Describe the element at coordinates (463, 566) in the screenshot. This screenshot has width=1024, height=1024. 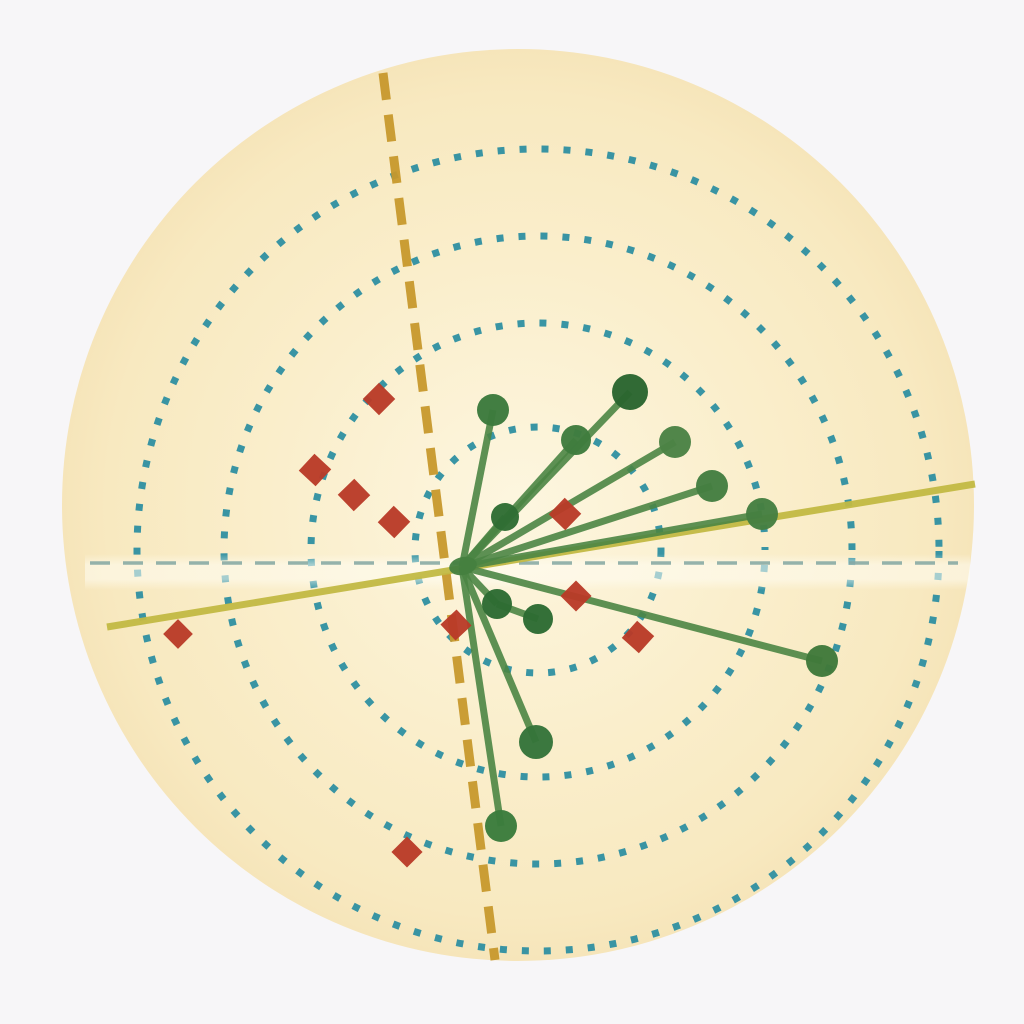
I see `burst-hub` at that location.